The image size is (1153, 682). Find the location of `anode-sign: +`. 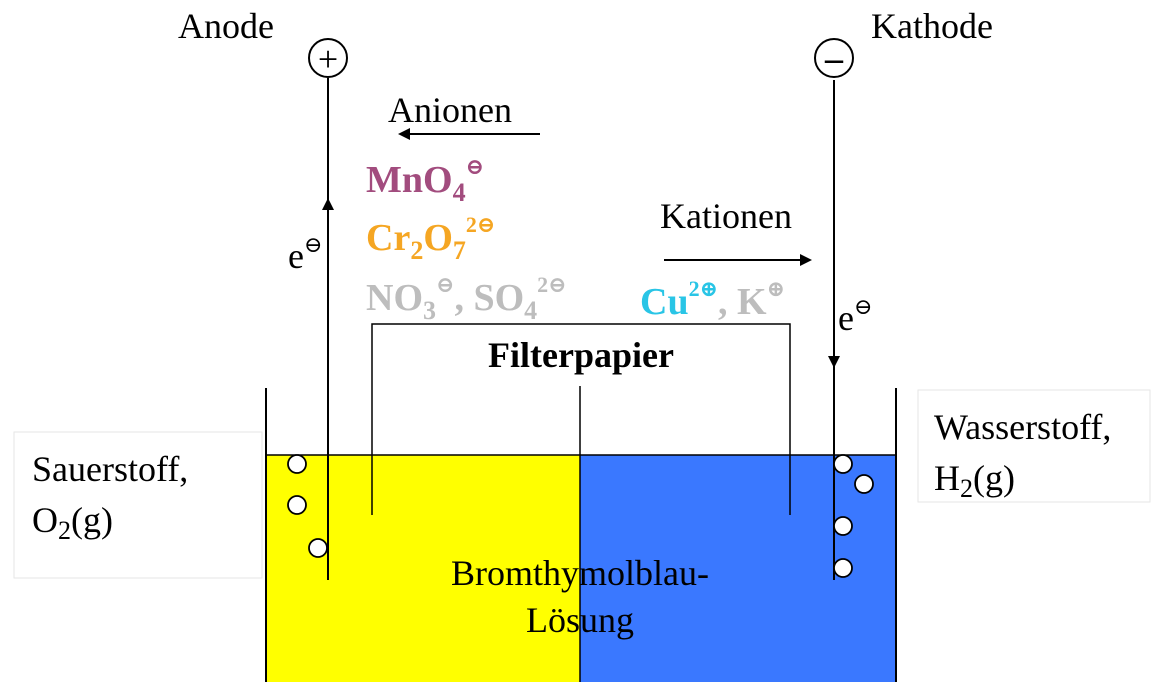

anode-sign: + is located at coordinates (328, 59).